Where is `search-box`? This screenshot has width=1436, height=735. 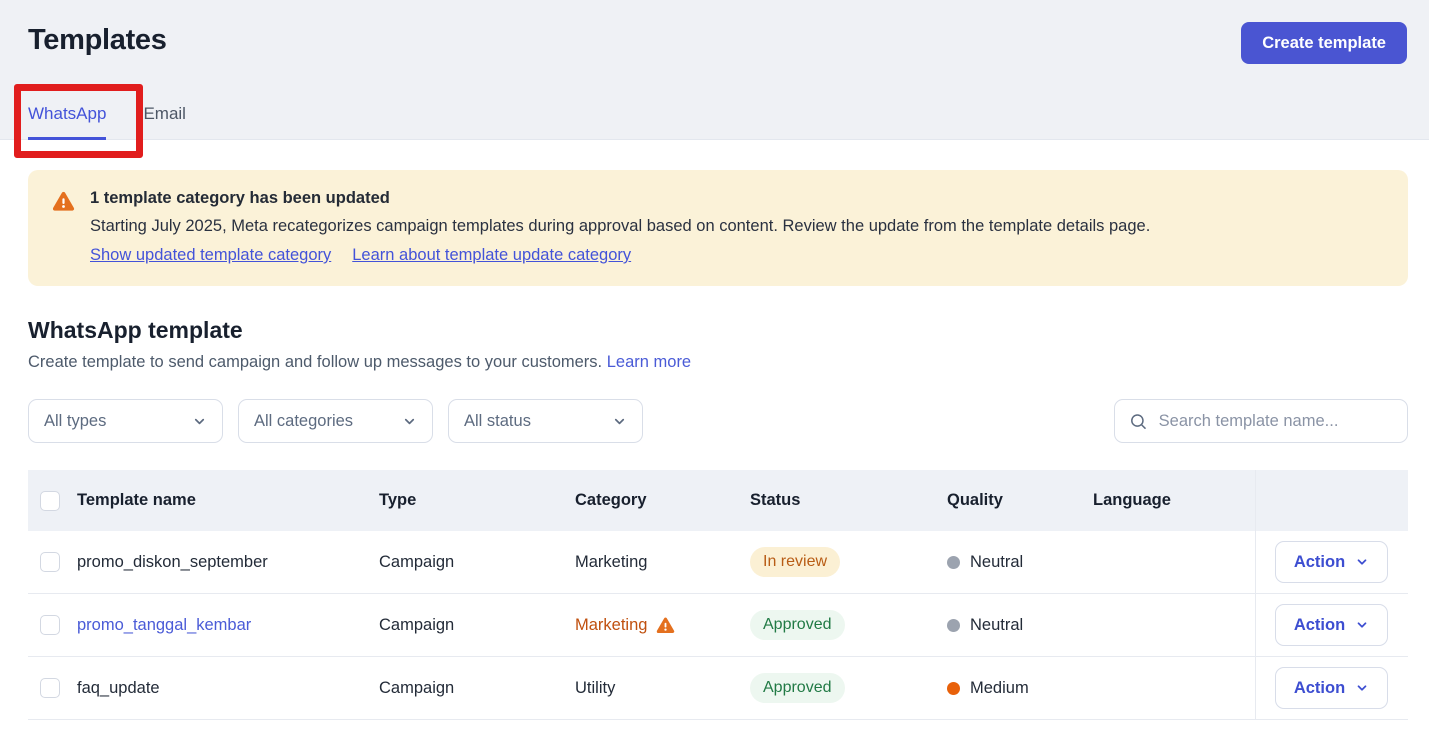 search-box is located at coordinates (1261, 421).